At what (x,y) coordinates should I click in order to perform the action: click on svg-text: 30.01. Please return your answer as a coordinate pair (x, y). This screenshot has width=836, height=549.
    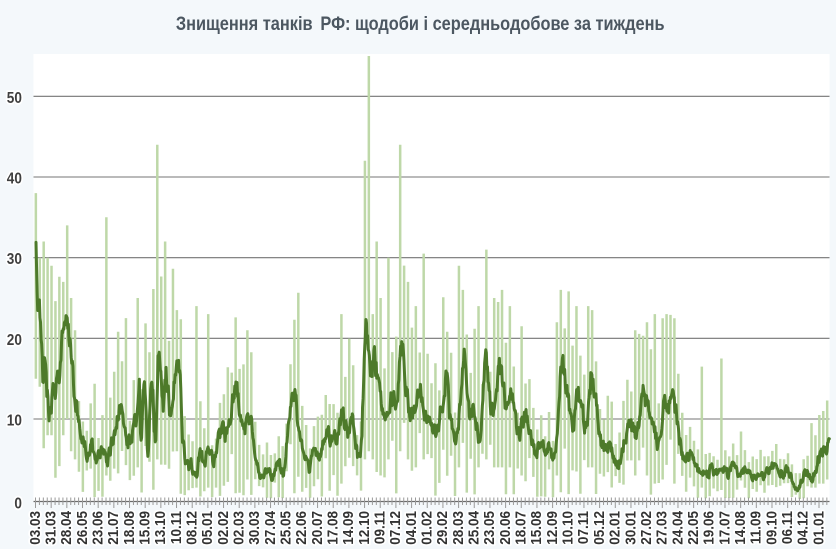
    Looking at the image, I should click on (630, 528).